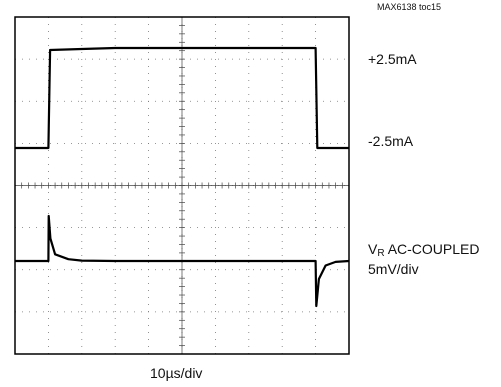 The image size is (501, 387). I want to click on lower-trace-scale-label: 5mV/div, so click(393, 269).